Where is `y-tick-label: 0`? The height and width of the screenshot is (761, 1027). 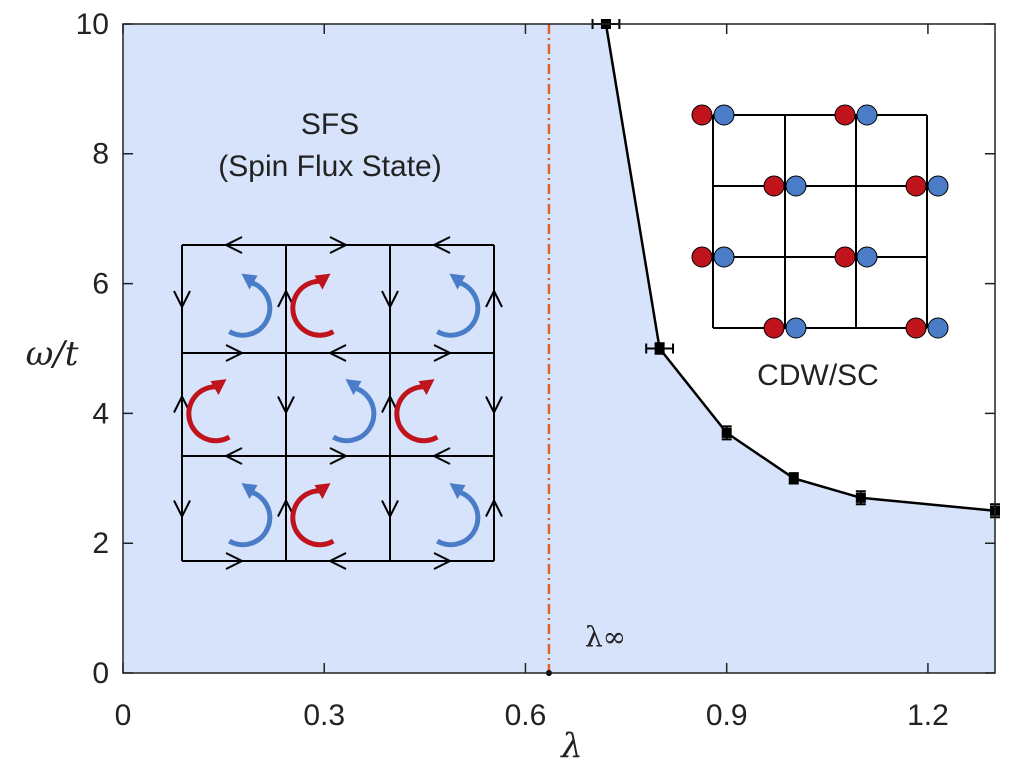 y-tick-label: 0 is located at coordinates (100, 673).